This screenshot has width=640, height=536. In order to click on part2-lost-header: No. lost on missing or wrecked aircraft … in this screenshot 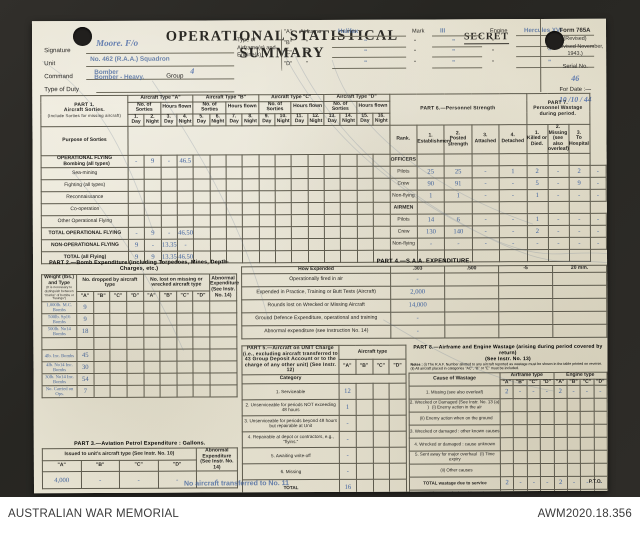, I will do `click(176, 282)`.